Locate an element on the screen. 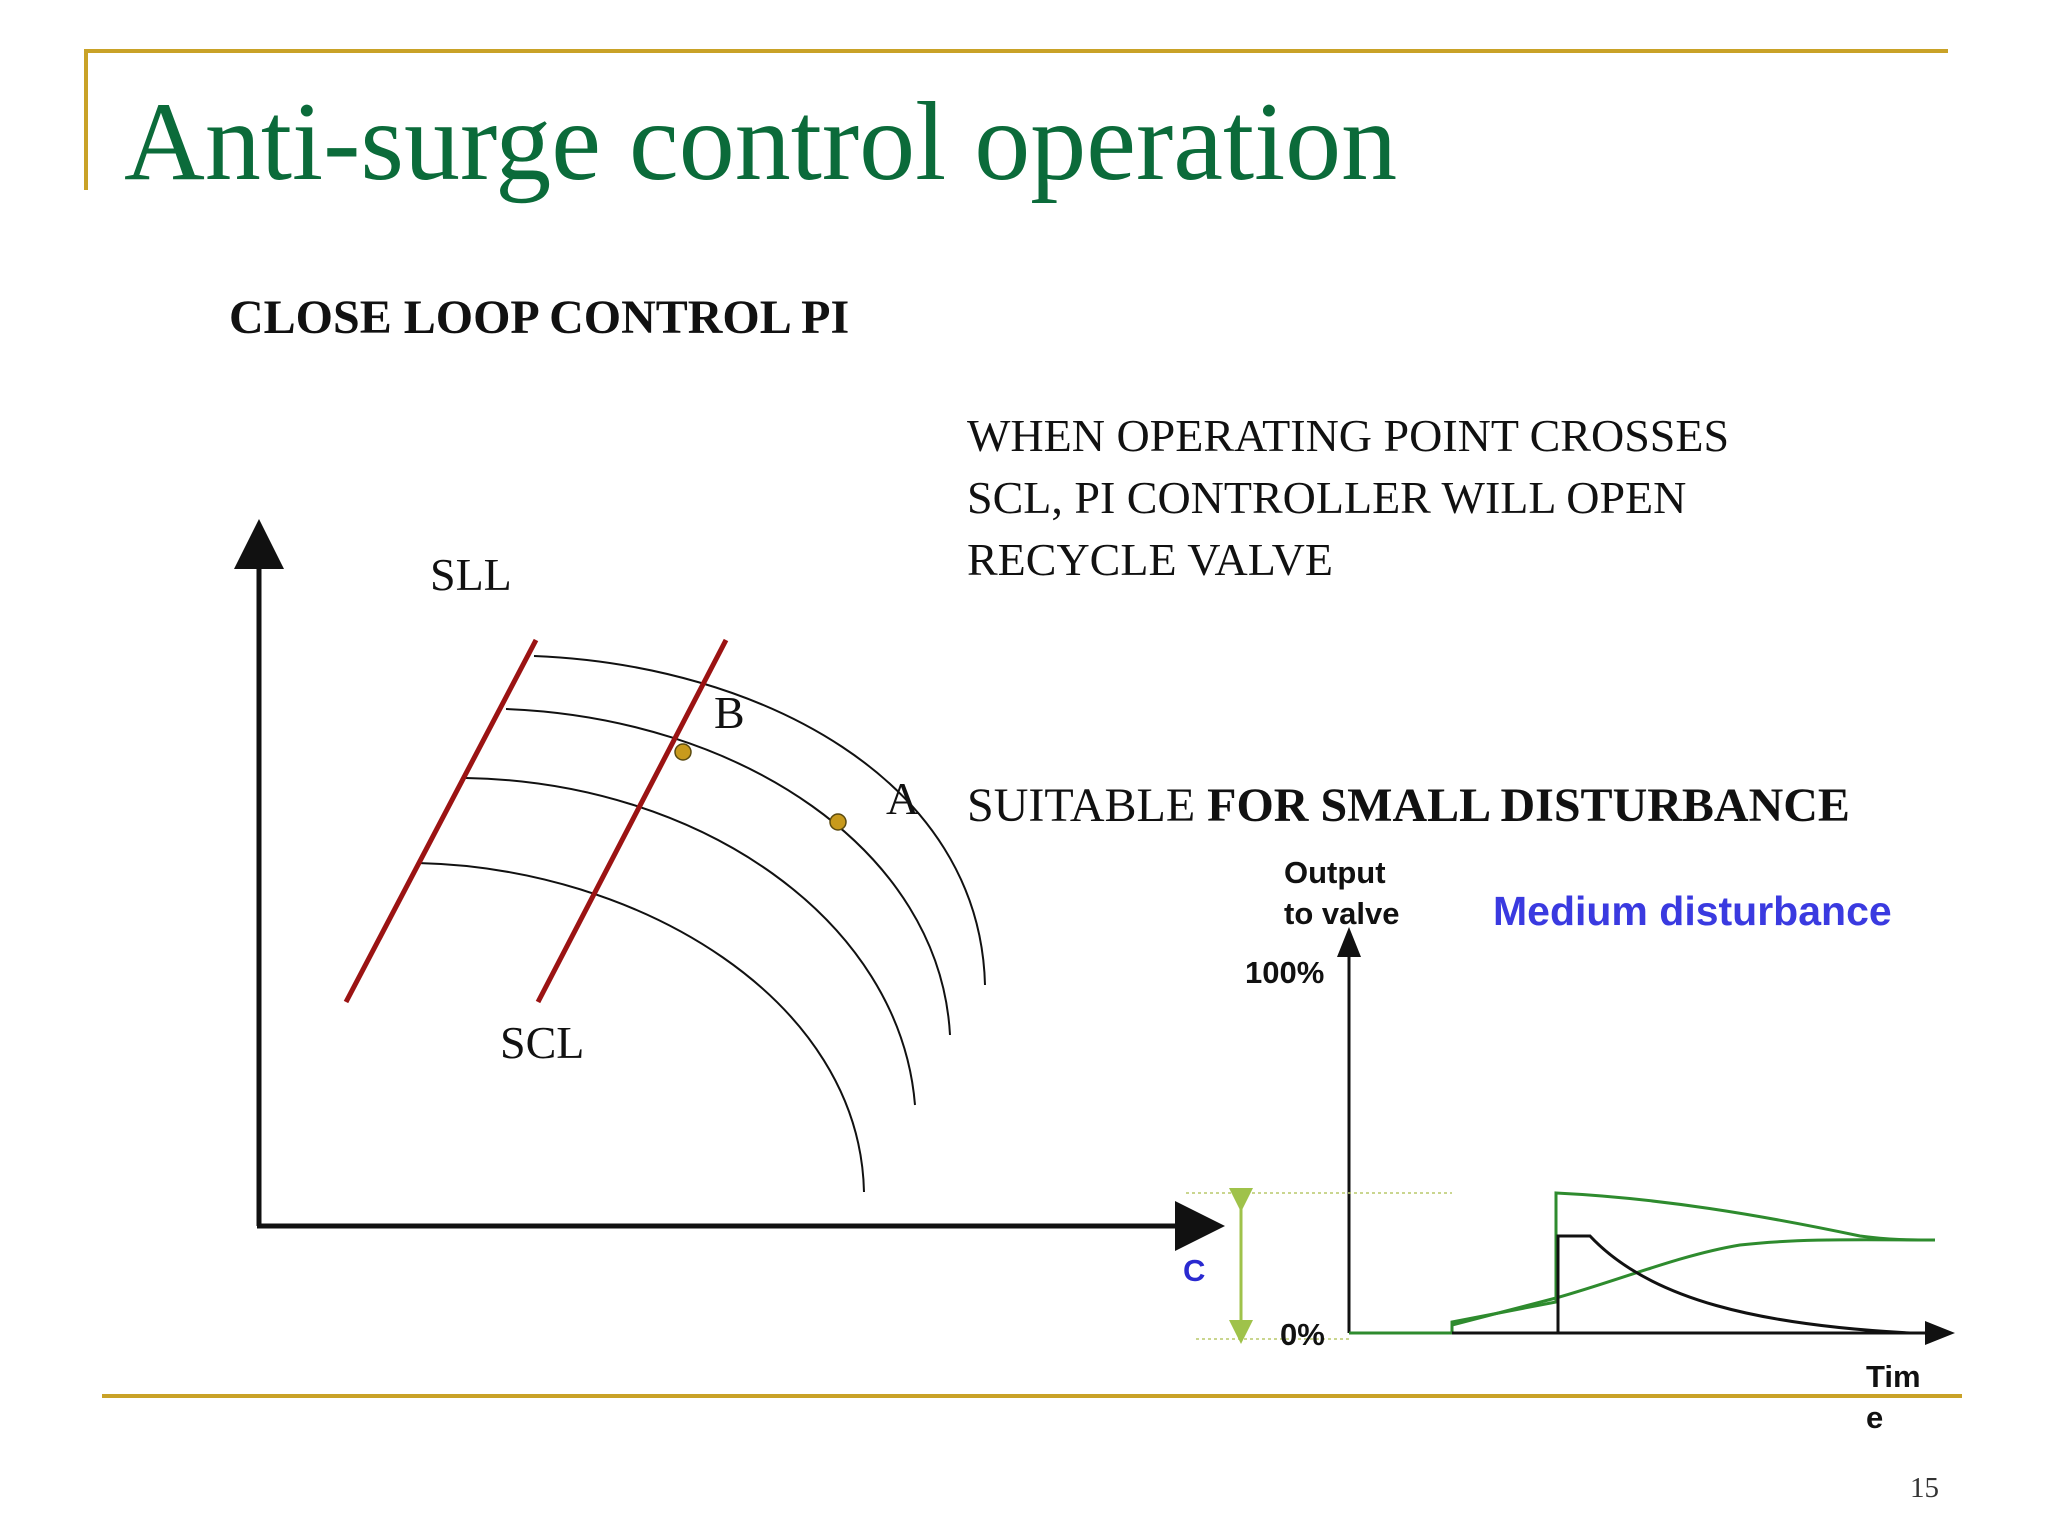  suitability-bold: FOR SMALL DISTURBANCE is located at coordinates (1528, 805).